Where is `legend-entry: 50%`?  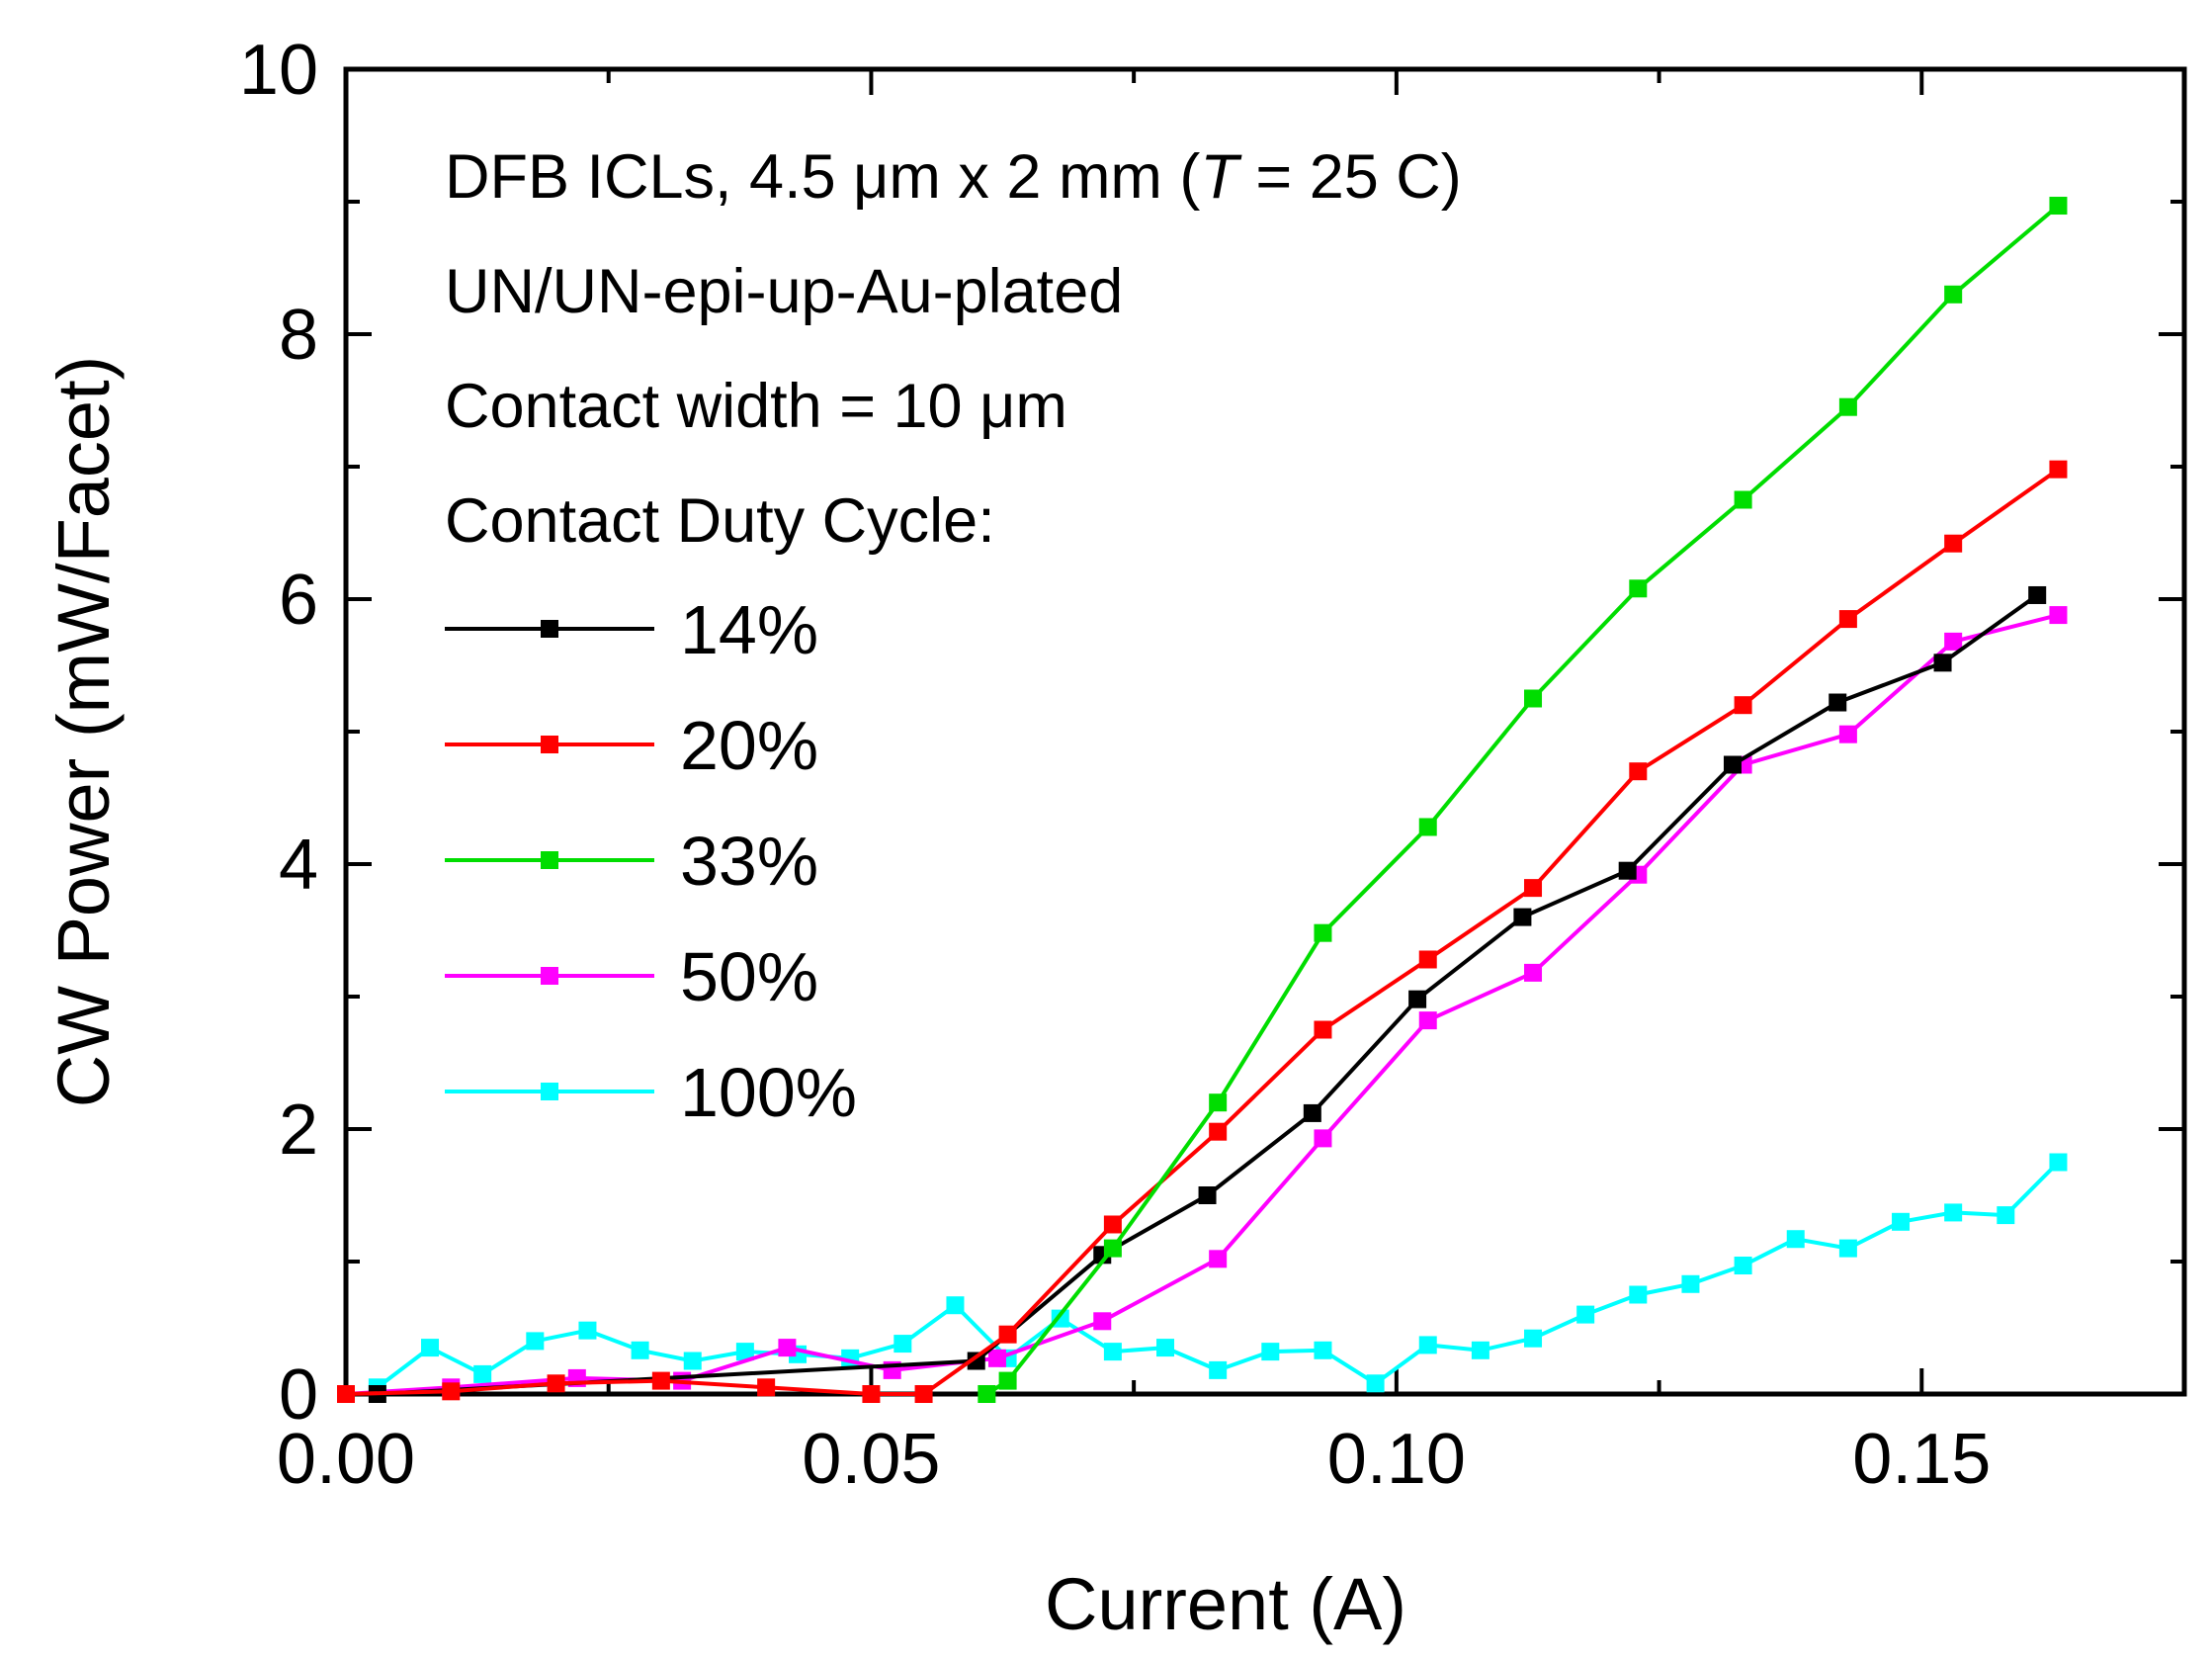 legend-entry: 50% is located at coordinates (631, 976).